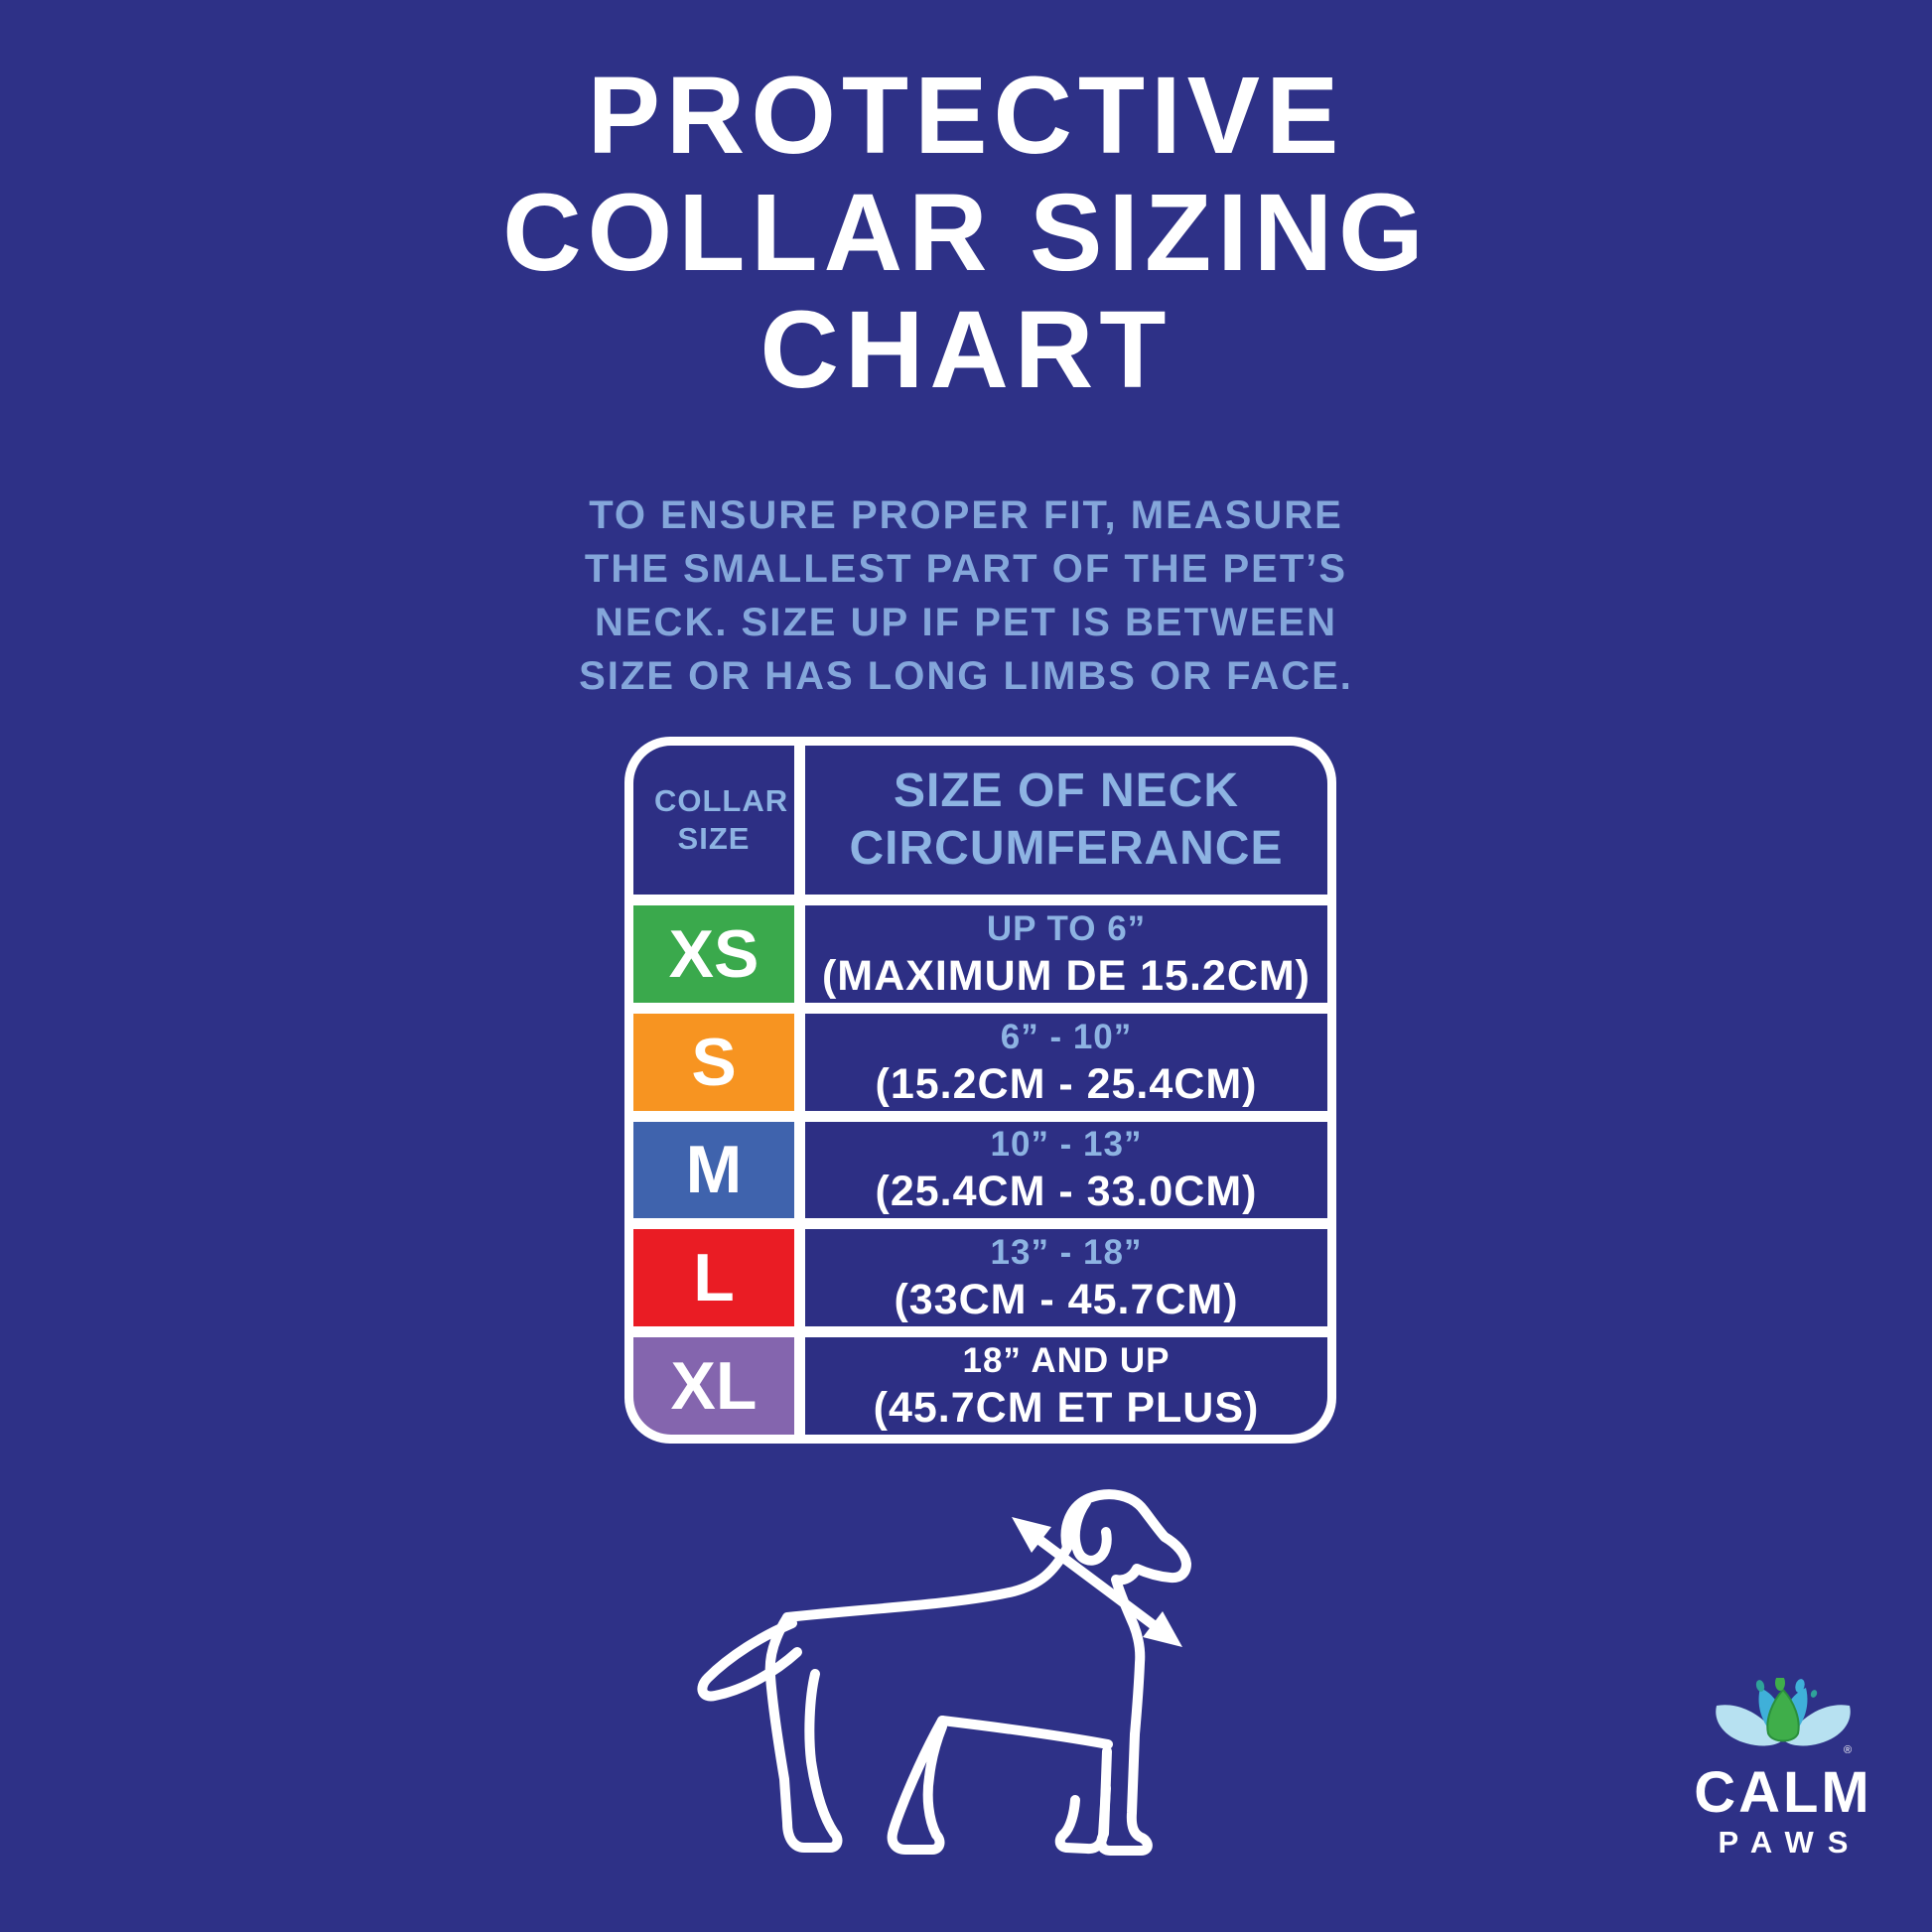  I want to click on dog-tail, so click(749, 1660).